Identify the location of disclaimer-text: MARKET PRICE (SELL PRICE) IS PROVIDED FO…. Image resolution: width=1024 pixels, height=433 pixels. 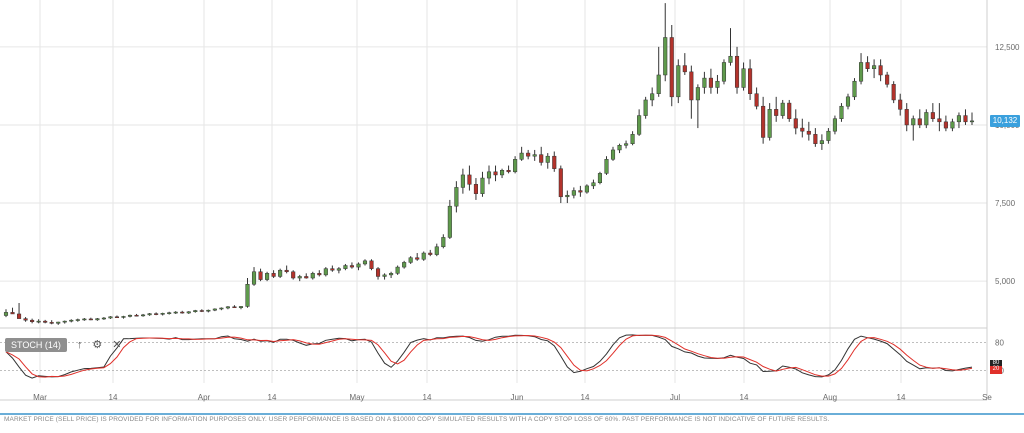
(417, 419).